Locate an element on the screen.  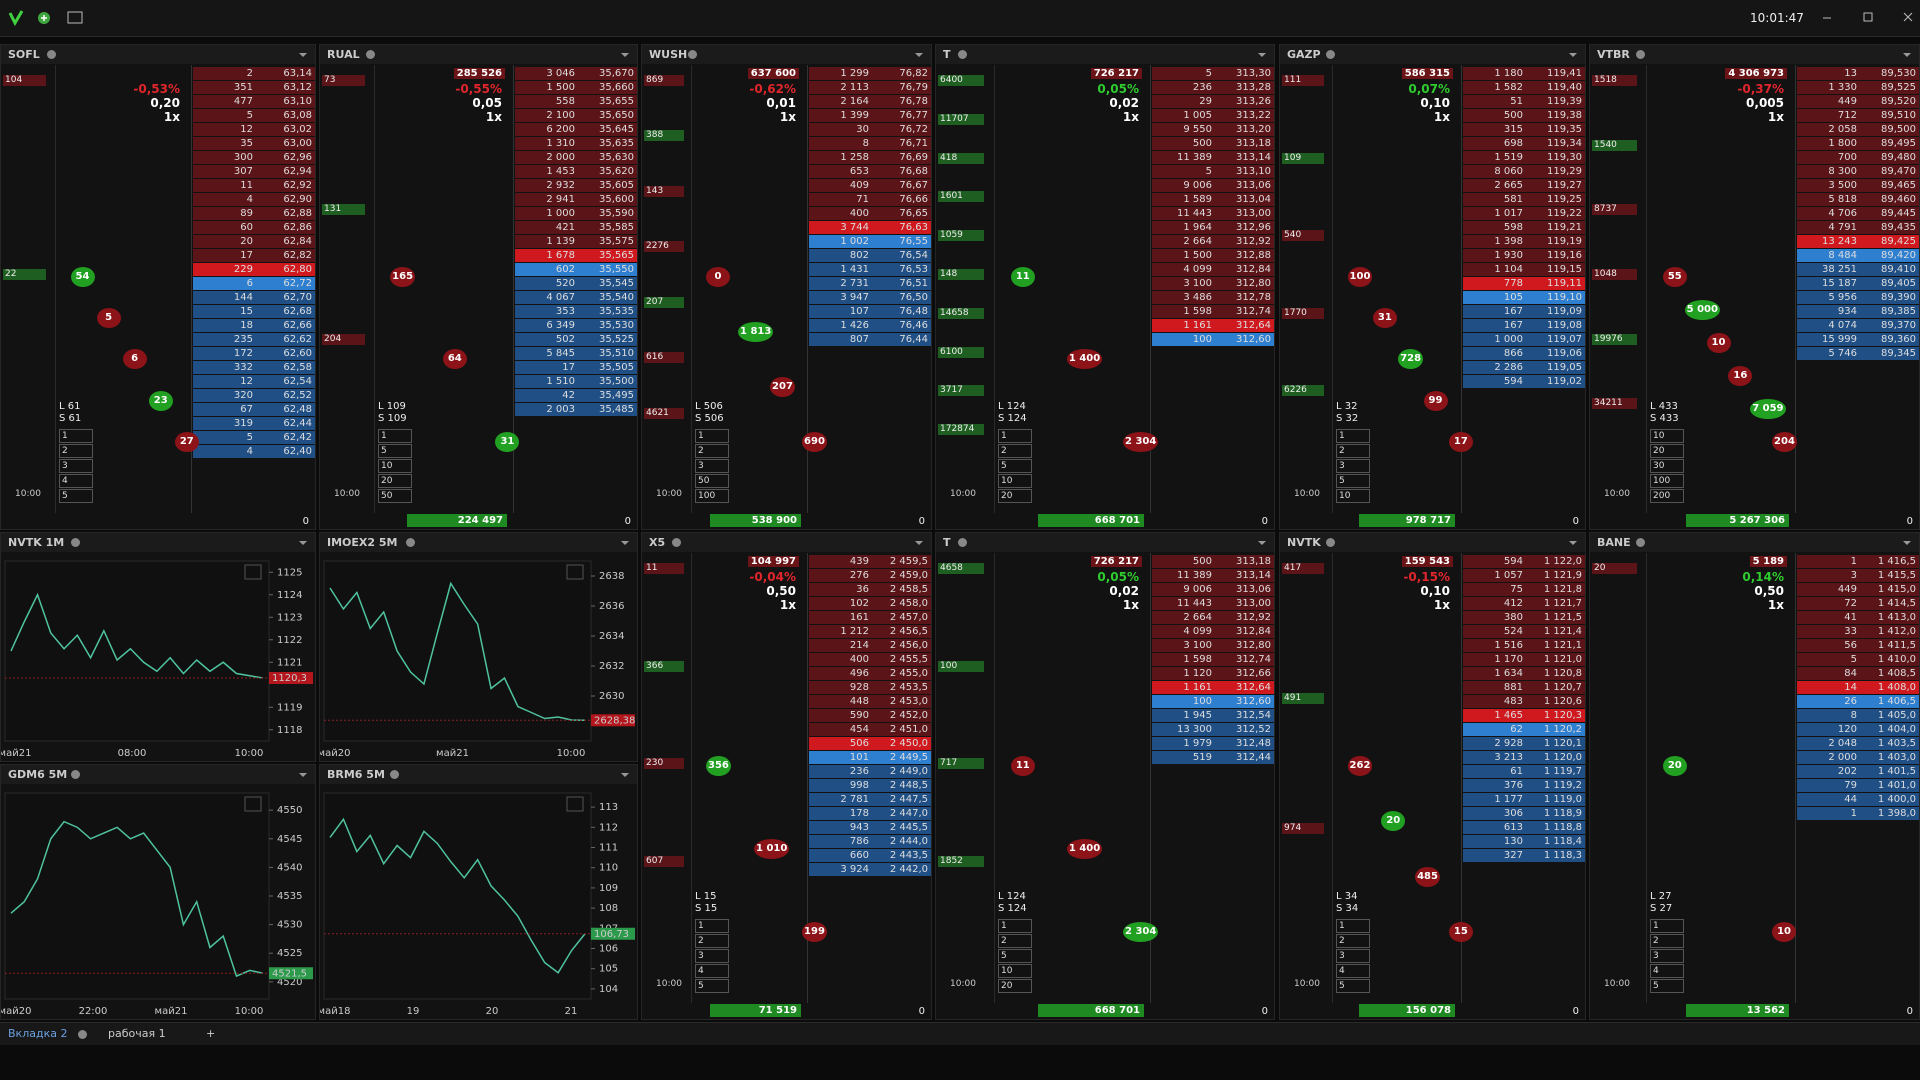
quantity: 2 100 is located at coordinates (560, 115).